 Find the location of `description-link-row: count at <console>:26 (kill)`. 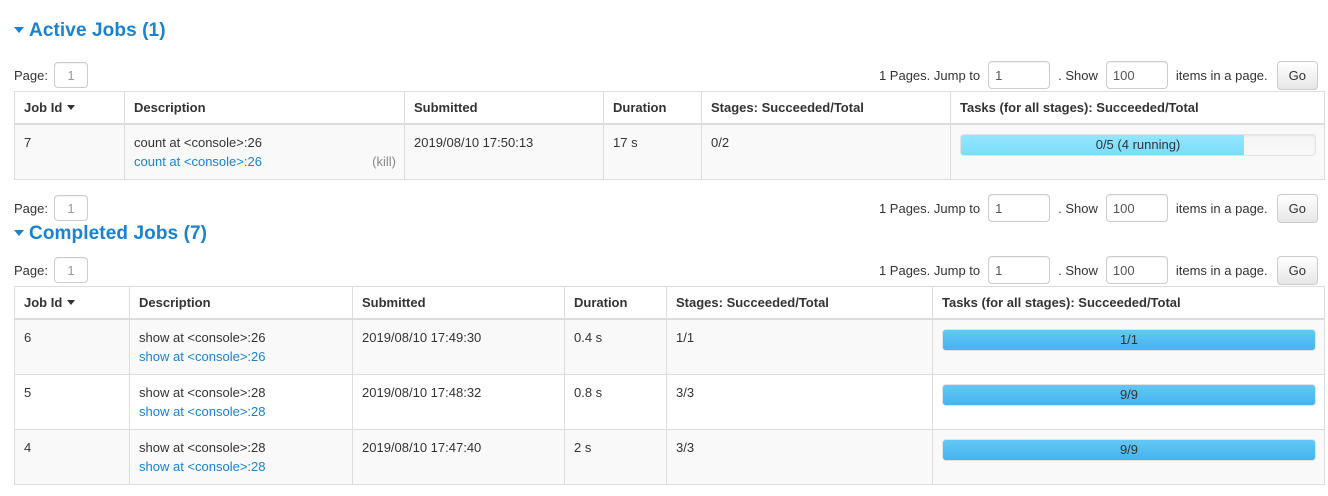

description-link-row: count at <console>:26 (kill) is located at coordinates (265, 161).